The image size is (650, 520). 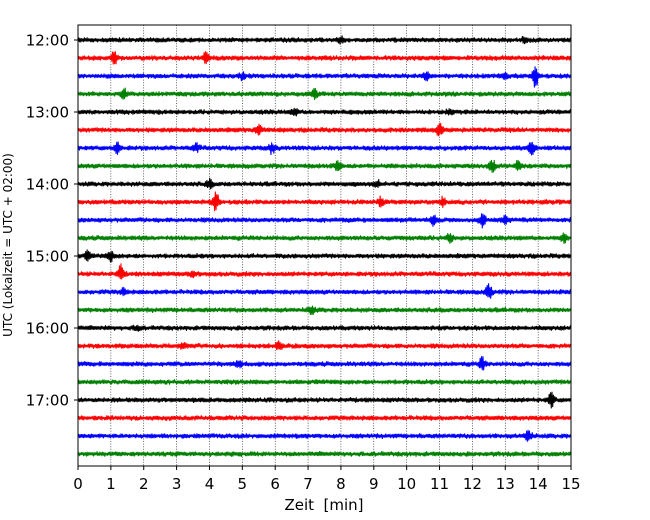 I want to click on x-tick-label: 9, so click(x=374, y=484).